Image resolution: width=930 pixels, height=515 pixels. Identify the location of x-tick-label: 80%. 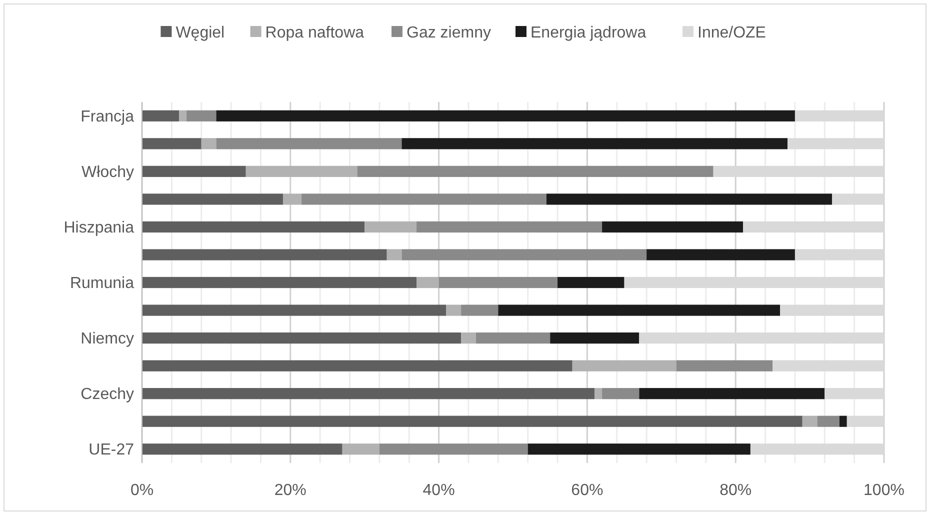
(736, 490).